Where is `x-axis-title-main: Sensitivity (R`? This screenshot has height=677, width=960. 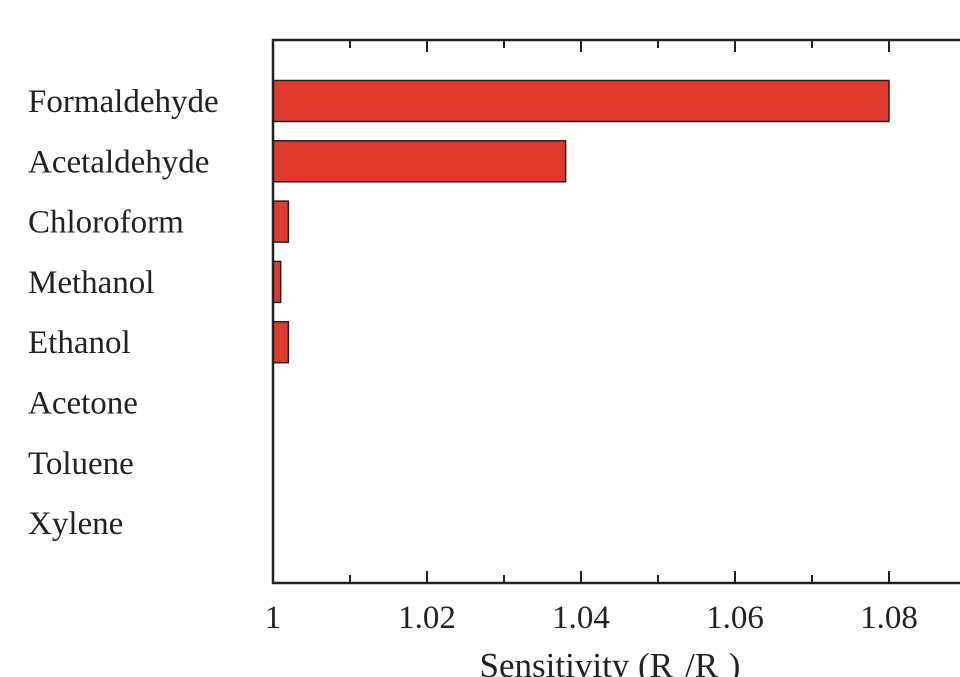 x-axis-title-main: Sensitivity (R is located at coordinates (577, 661).